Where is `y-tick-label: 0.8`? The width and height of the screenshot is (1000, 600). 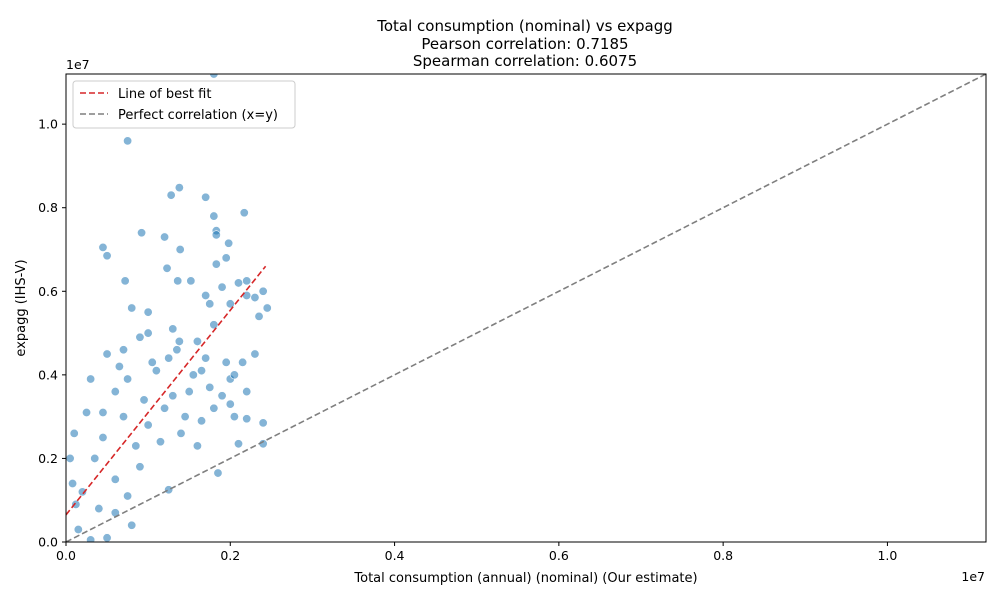 y-tick-label: 0.8 is located at coordinates (48, 207).